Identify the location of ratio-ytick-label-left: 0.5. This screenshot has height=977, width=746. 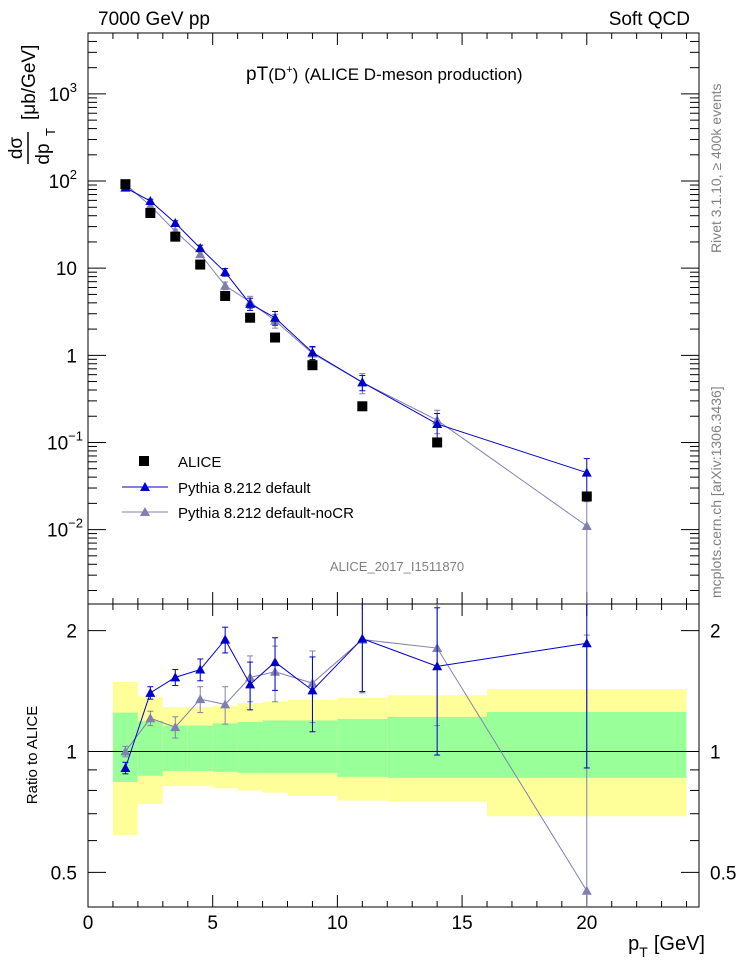
(64, 873).